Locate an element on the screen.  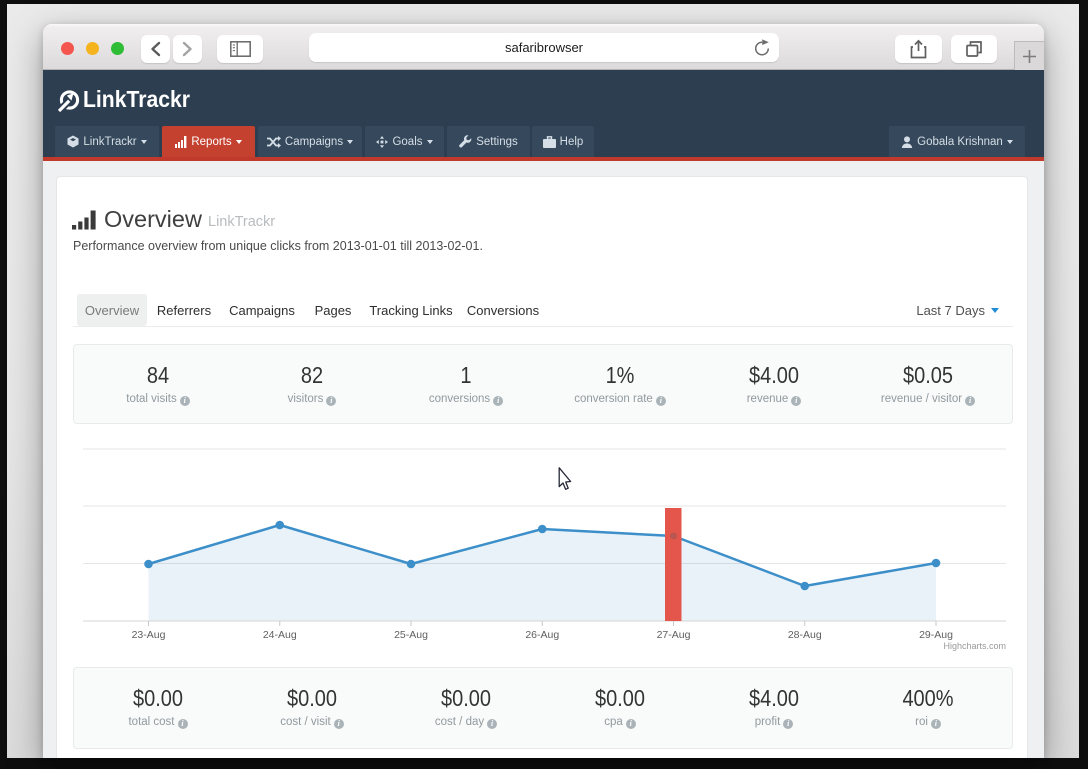
svg-text: 26-Aug is located at coordinates (542, 635).